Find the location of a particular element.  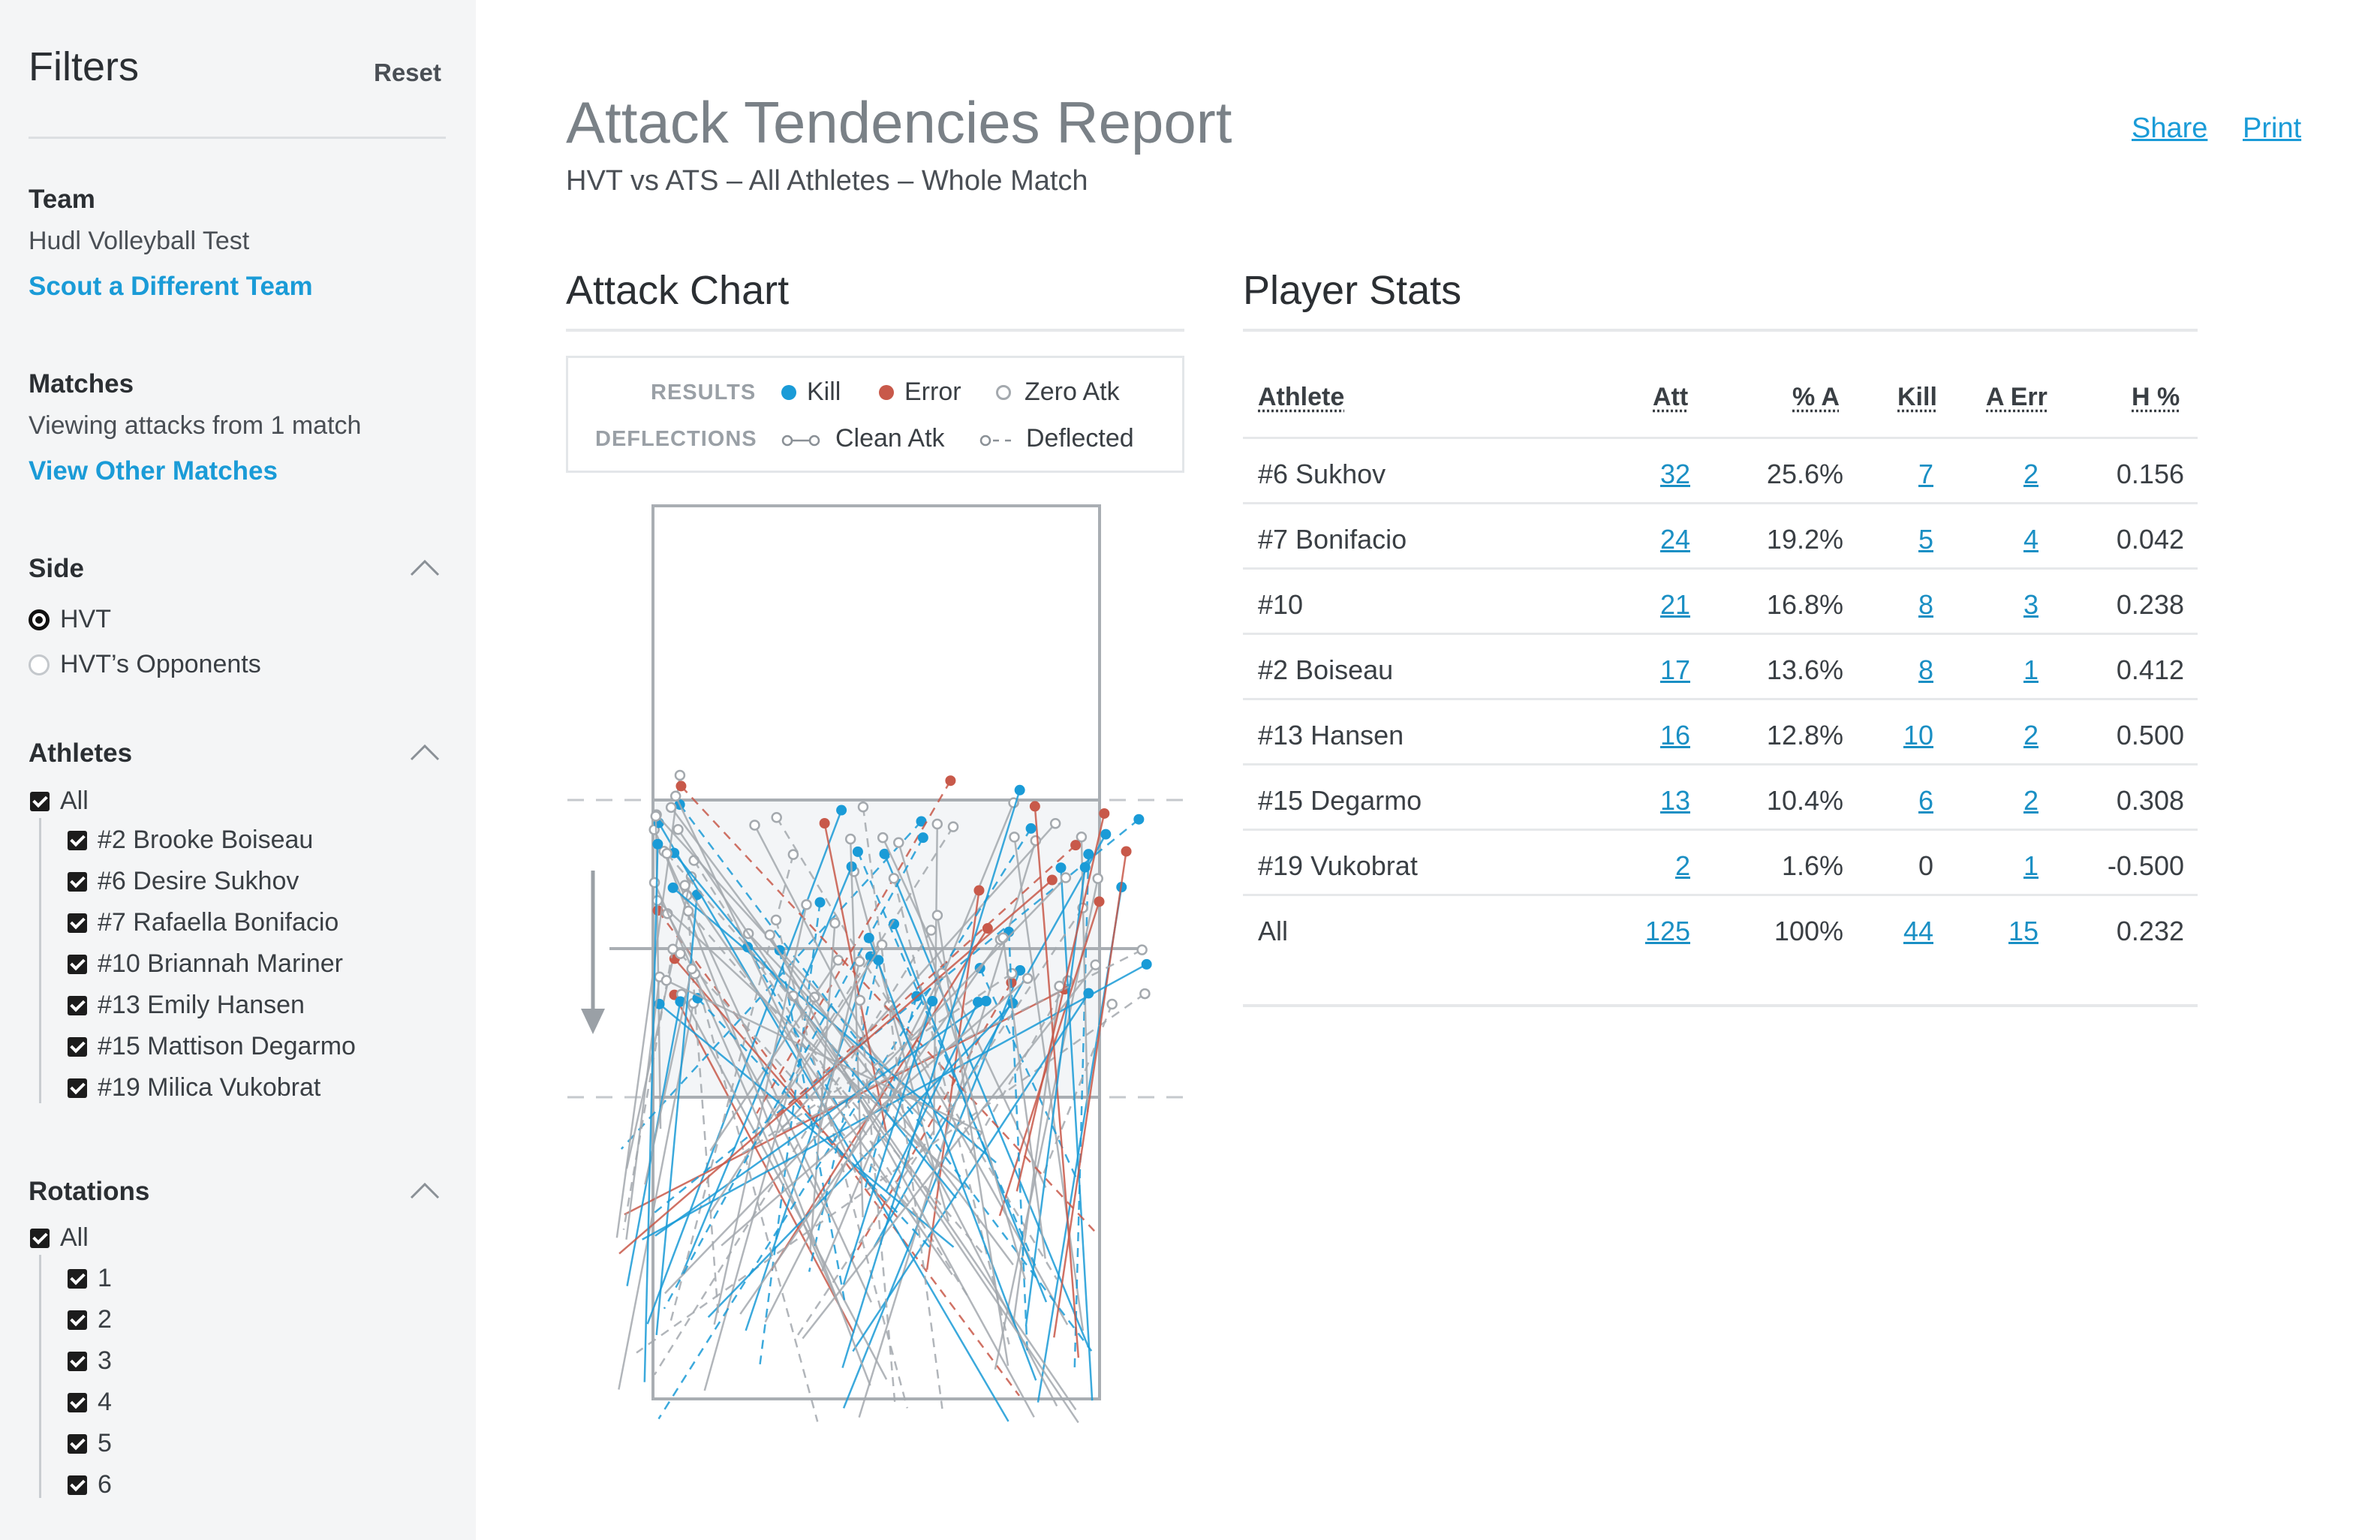

athlete-checkbox: #13 Emily Hansen is located at coordinates (186, 1006).